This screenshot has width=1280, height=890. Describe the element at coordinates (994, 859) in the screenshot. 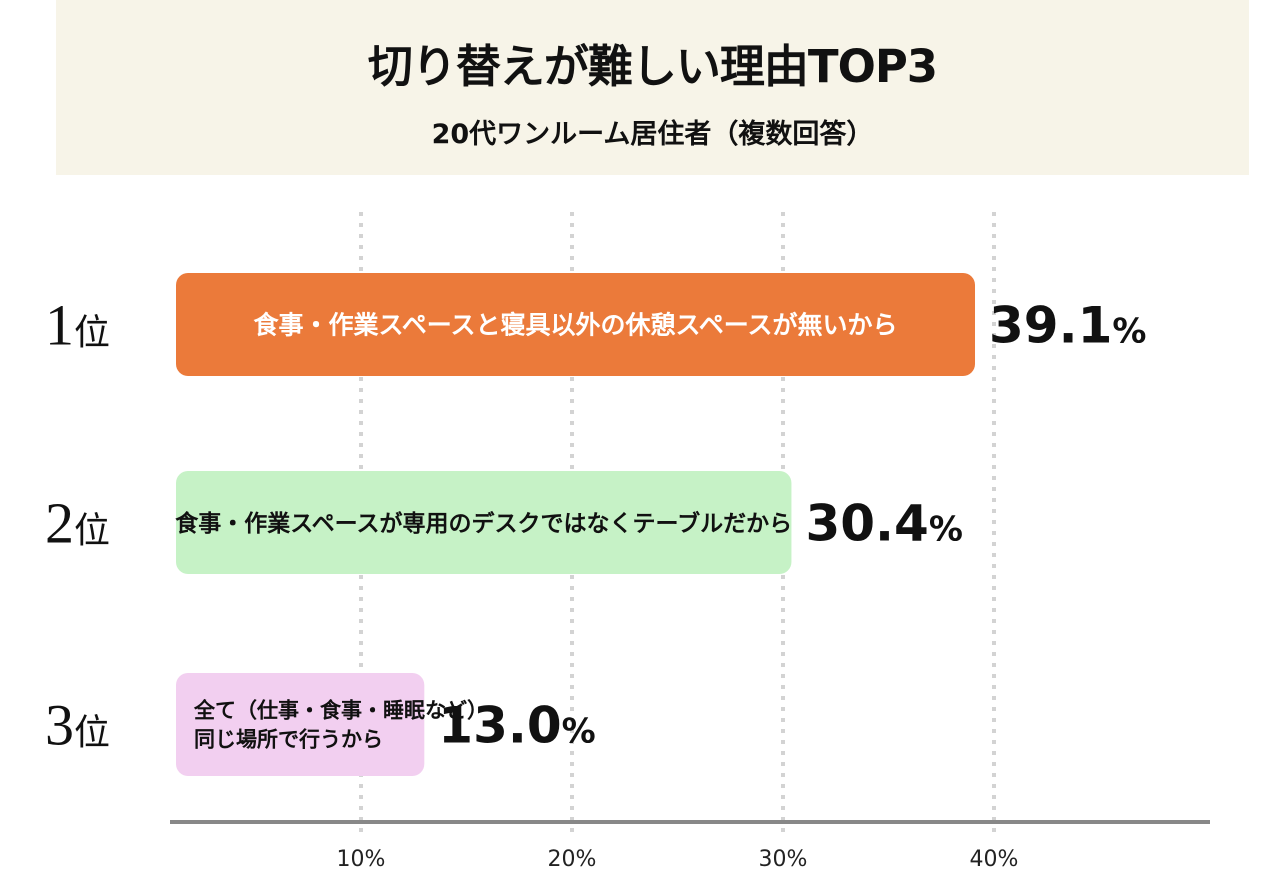

I see `x-tick-label: 40%` at that location.